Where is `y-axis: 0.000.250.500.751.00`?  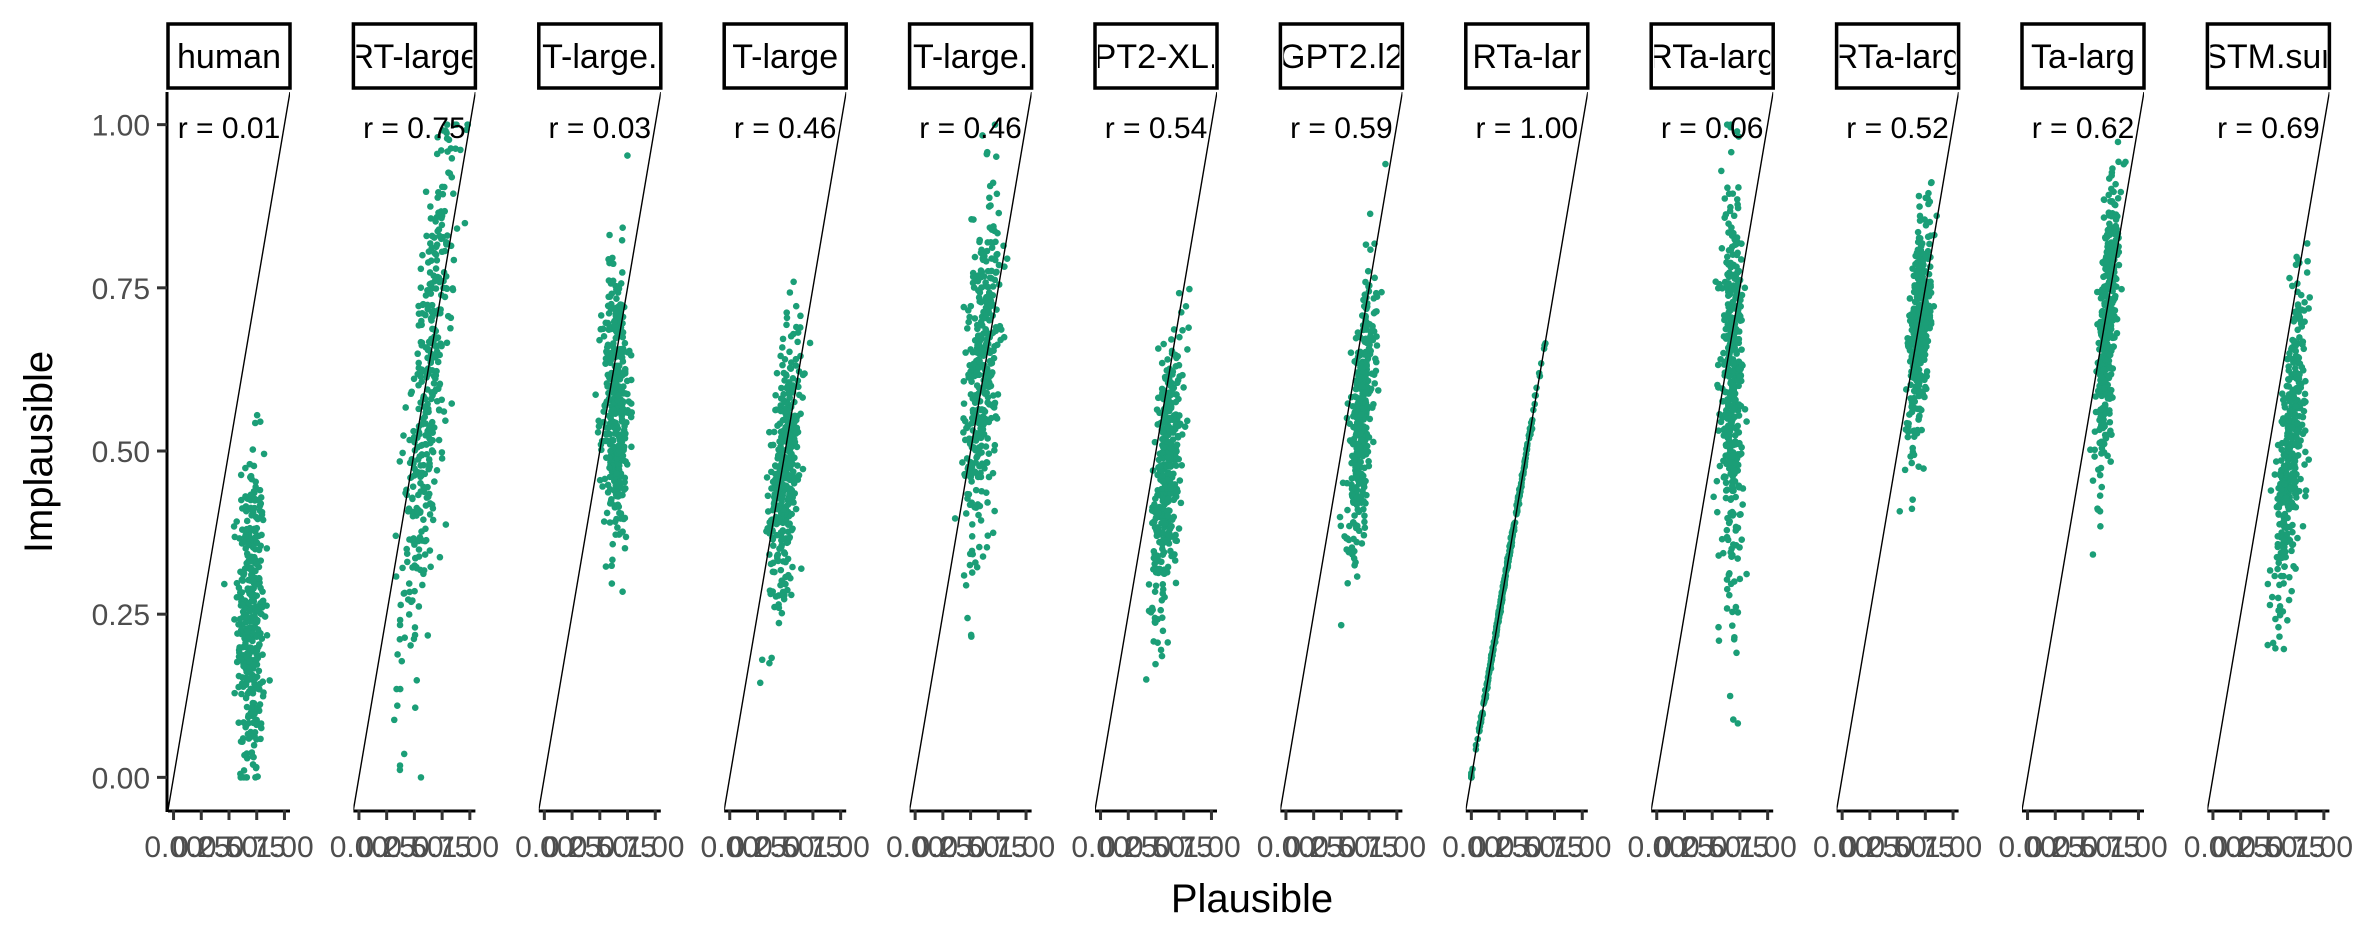
y-axis: 0.000.250.500.751.00 is located at coordinates (130, 452).